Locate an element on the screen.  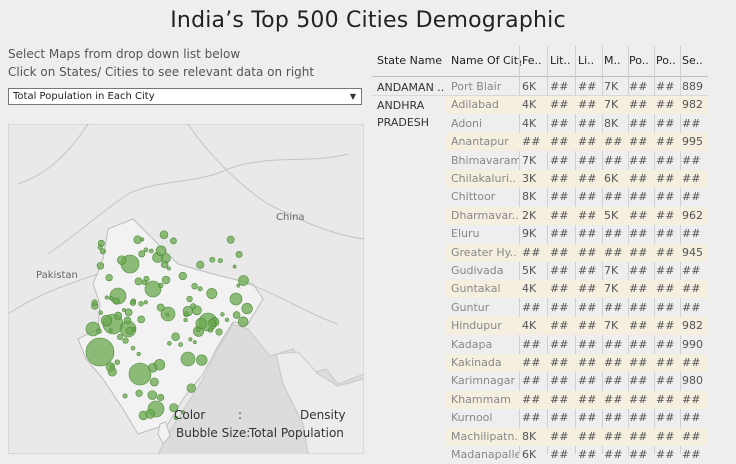
city-name-cell: Dharmavar.. is located at coordinates (485, 215).